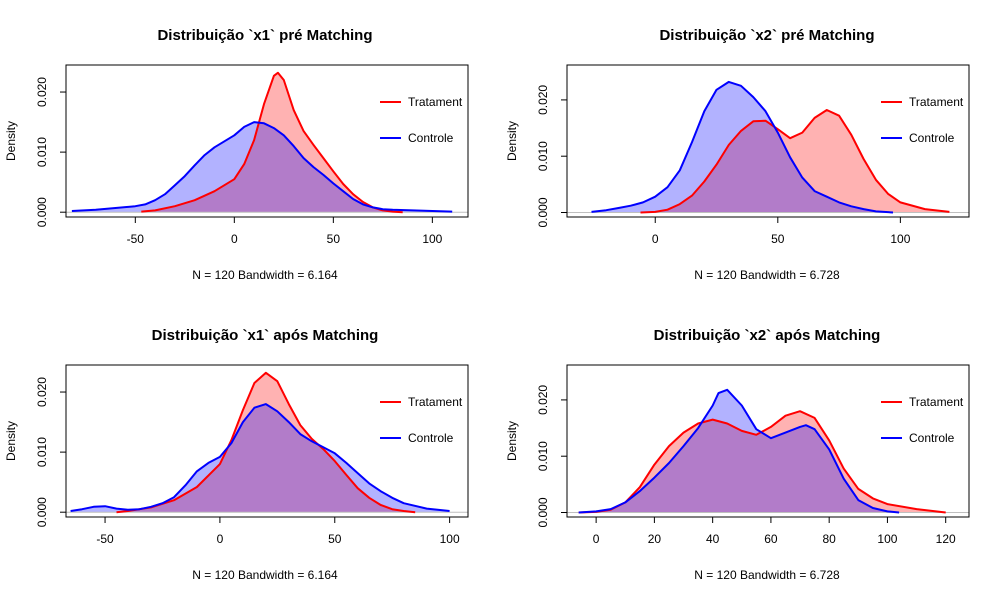  I want to click on panel-title: Distribuição `x2` pré Matching, so click(766, 35).